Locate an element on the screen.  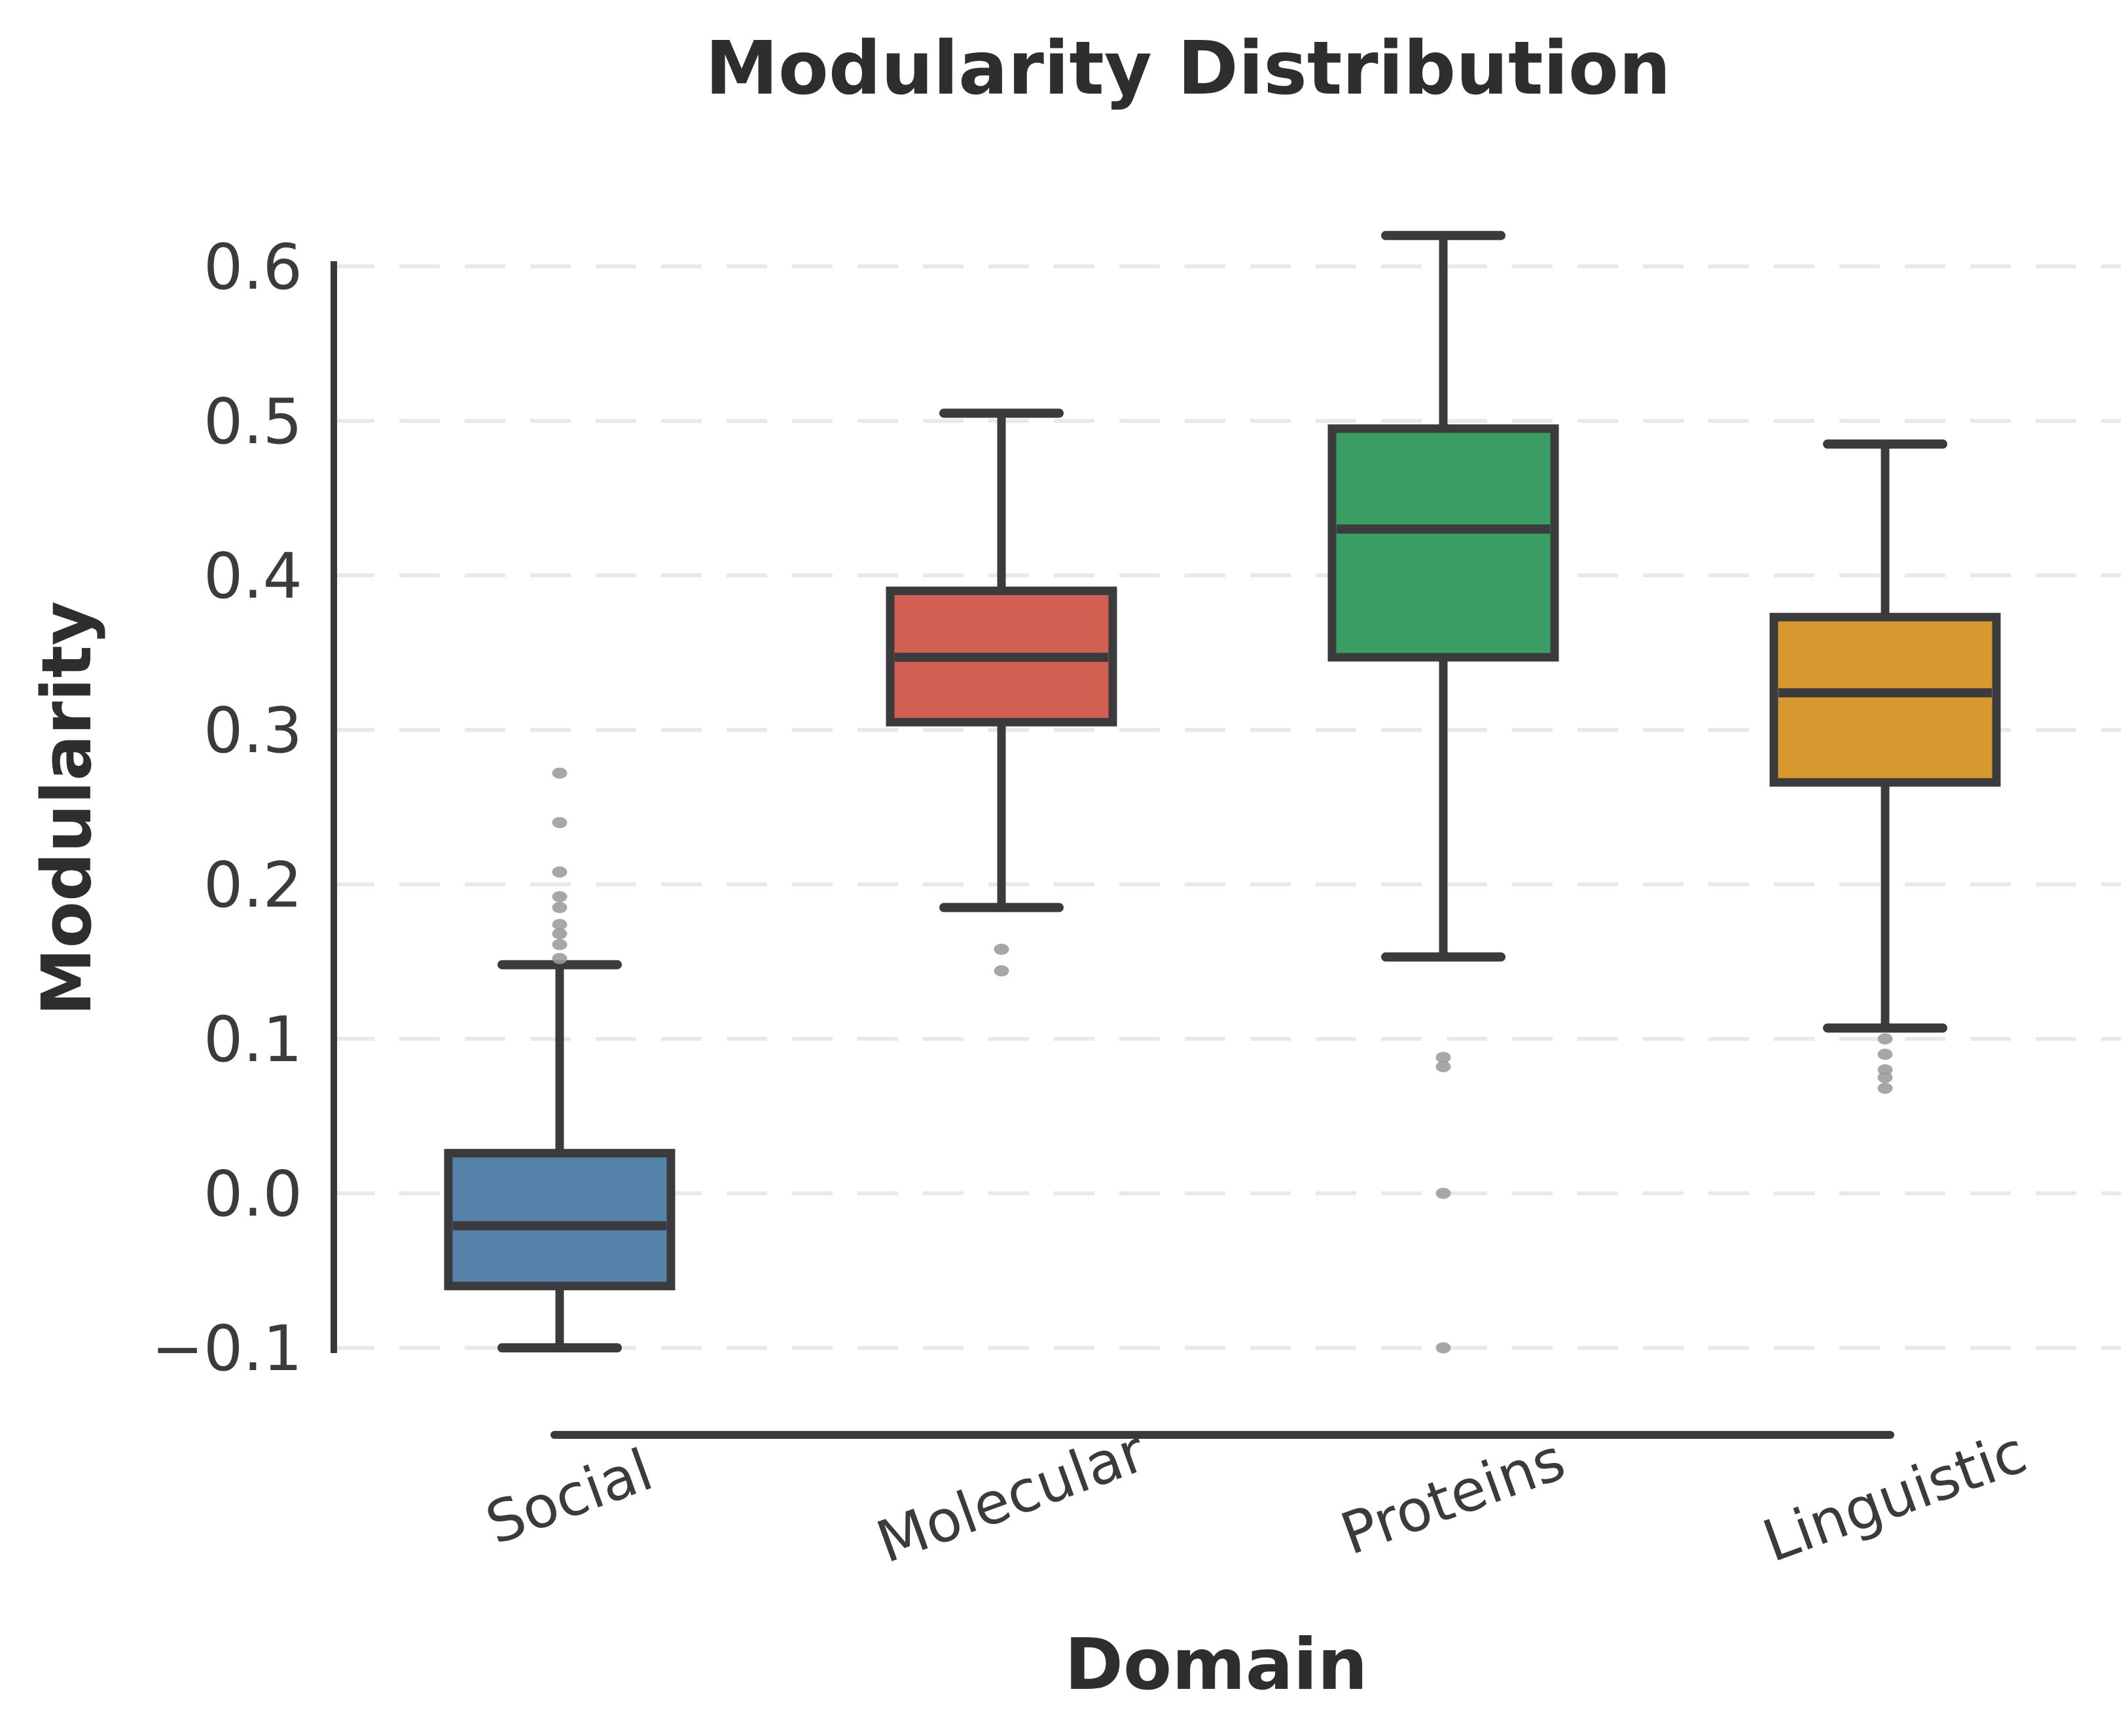
x-tick-label-proteins: Proteins is located at coordinates (1452, 1496).